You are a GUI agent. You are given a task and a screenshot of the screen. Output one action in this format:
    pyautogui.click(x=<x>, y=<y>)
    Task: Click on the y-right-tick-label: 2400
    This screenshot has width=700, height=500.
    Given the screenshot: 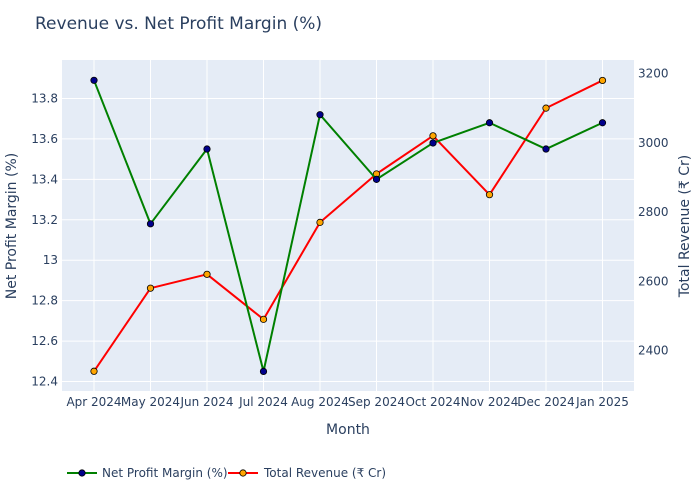 What is the action you would take?
    pyautogui.click(x=653, y=351)
    